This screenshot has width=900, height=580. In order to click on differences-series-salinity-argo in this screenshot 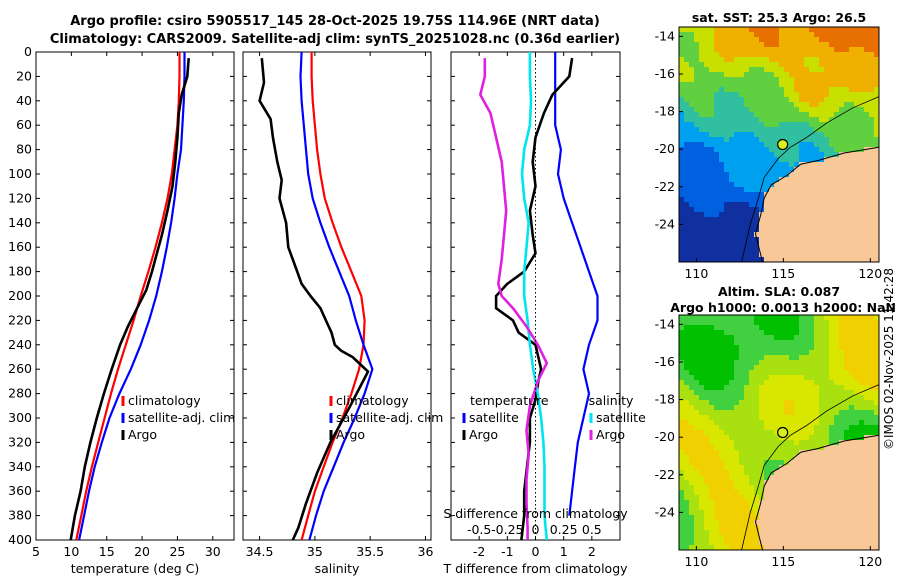, I will do `click(513, 299)`.